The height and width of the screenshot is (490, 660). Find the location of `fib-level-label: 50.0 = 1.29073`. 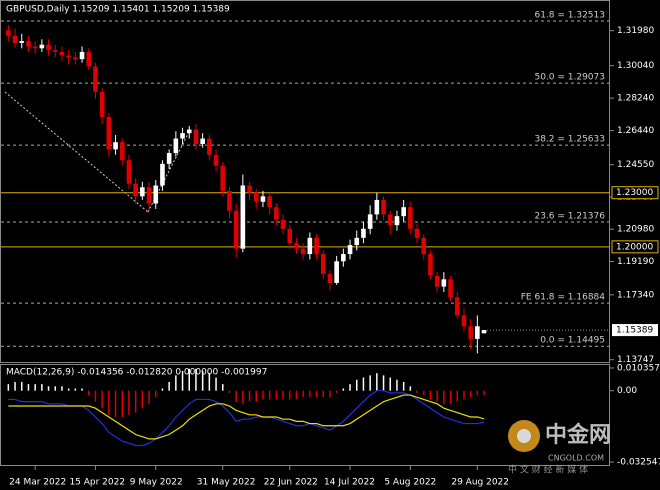

fib-level-label: 50.0 = 1.29073 is located at coordinates (569, 78).